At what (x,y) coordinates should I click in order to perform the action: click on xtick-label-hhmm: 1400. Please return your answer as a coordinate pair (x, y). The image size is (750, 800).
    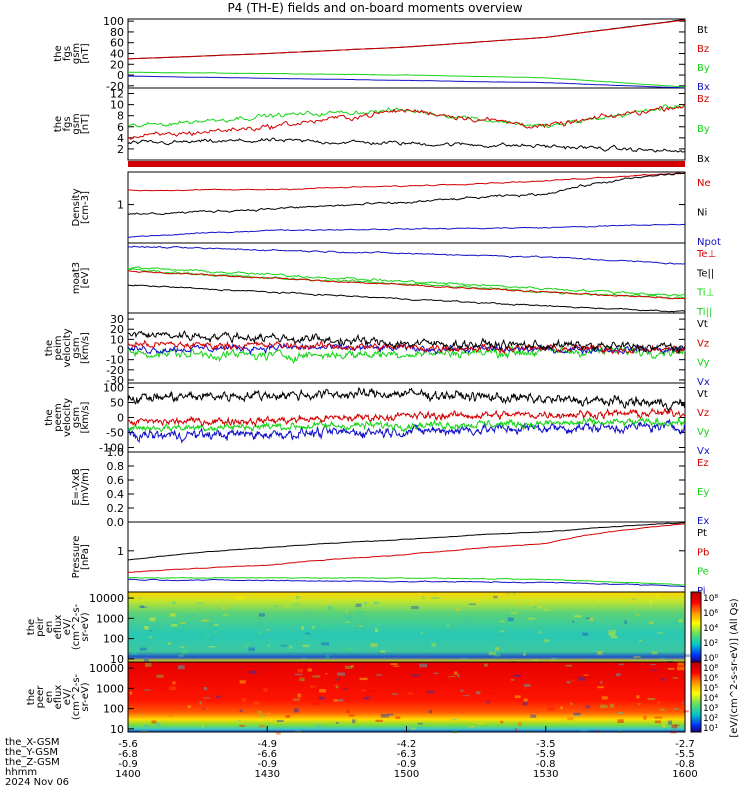
    Looking at the image, I should click on (127, 774).